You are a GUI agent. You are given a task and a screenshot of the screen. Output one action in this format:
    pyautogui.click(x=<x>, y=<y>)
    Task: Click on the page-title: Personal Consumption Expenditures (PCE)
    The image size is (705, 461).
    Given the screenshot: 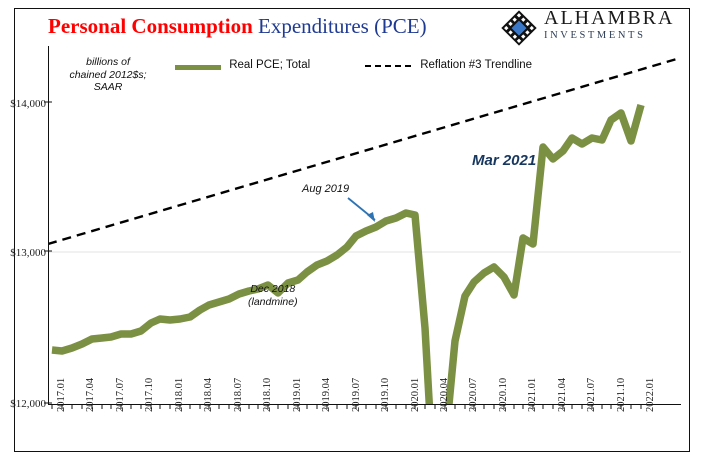 What is the action you would take?
    pyautogui.click(x=237, y=26)
    